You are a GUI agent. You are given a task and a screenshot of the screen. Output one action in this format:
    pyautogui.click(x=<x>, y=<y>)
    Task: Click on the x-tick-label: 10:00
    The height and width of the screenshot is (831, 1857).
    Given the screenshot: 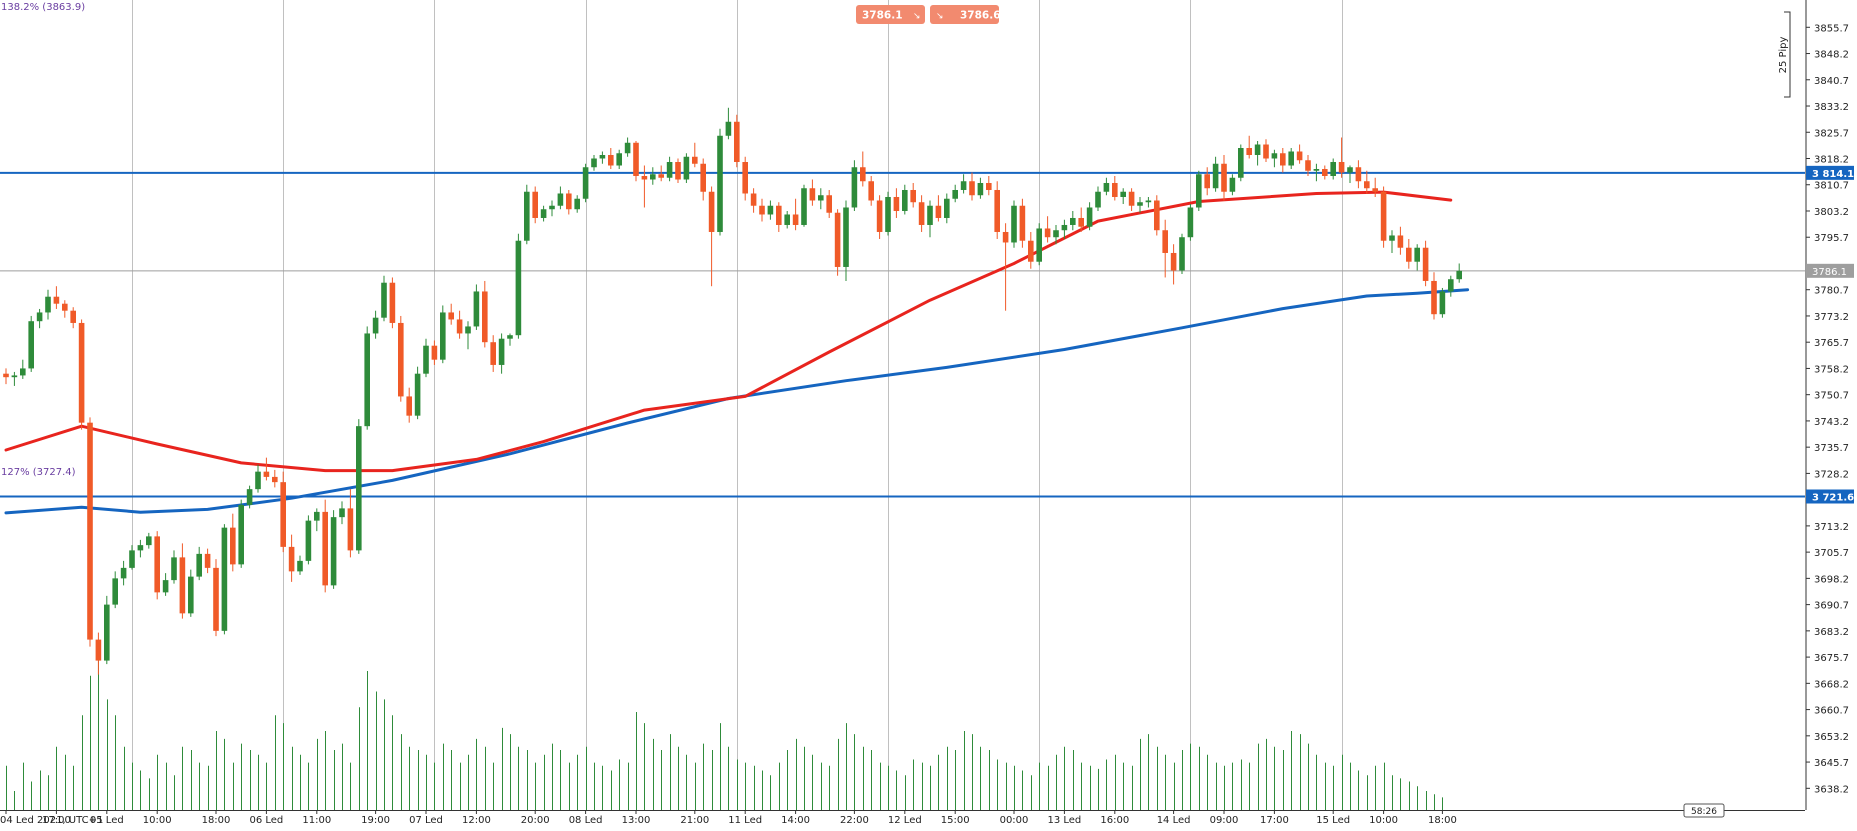 What is the action you would take?
    pyautogui.click(x=1383, y=820)
    